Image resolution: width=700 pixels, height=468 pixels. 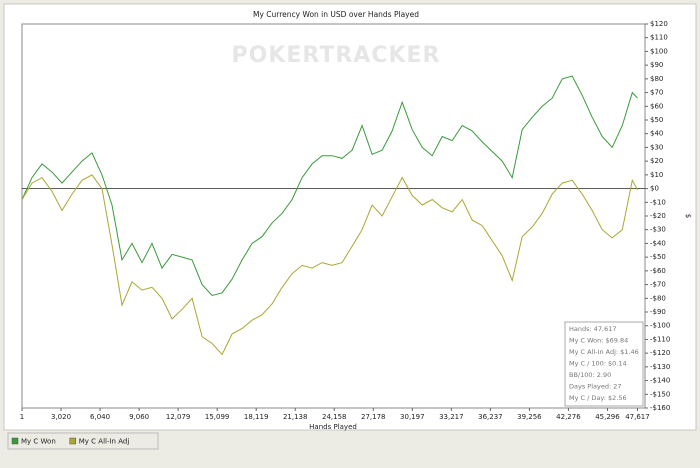 I want to click on x-tick-label: 27,178, so click(x=373, y=417).